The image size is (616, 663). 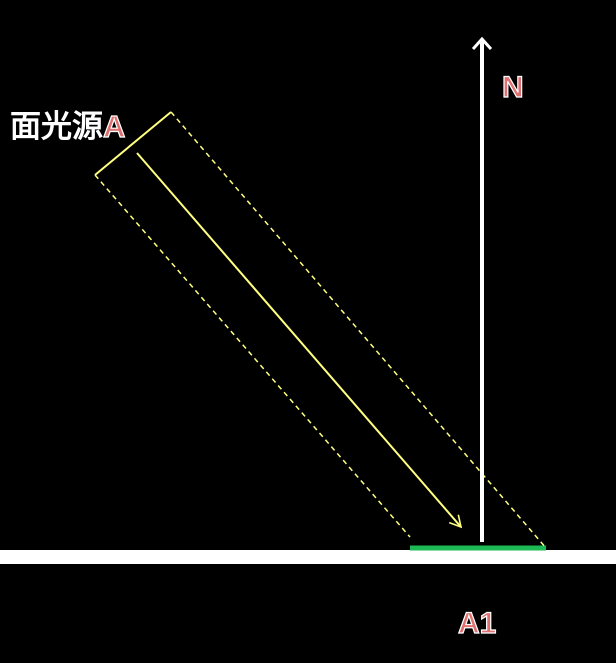 I want to click on light-source-edge, so click(x=133, y=143).